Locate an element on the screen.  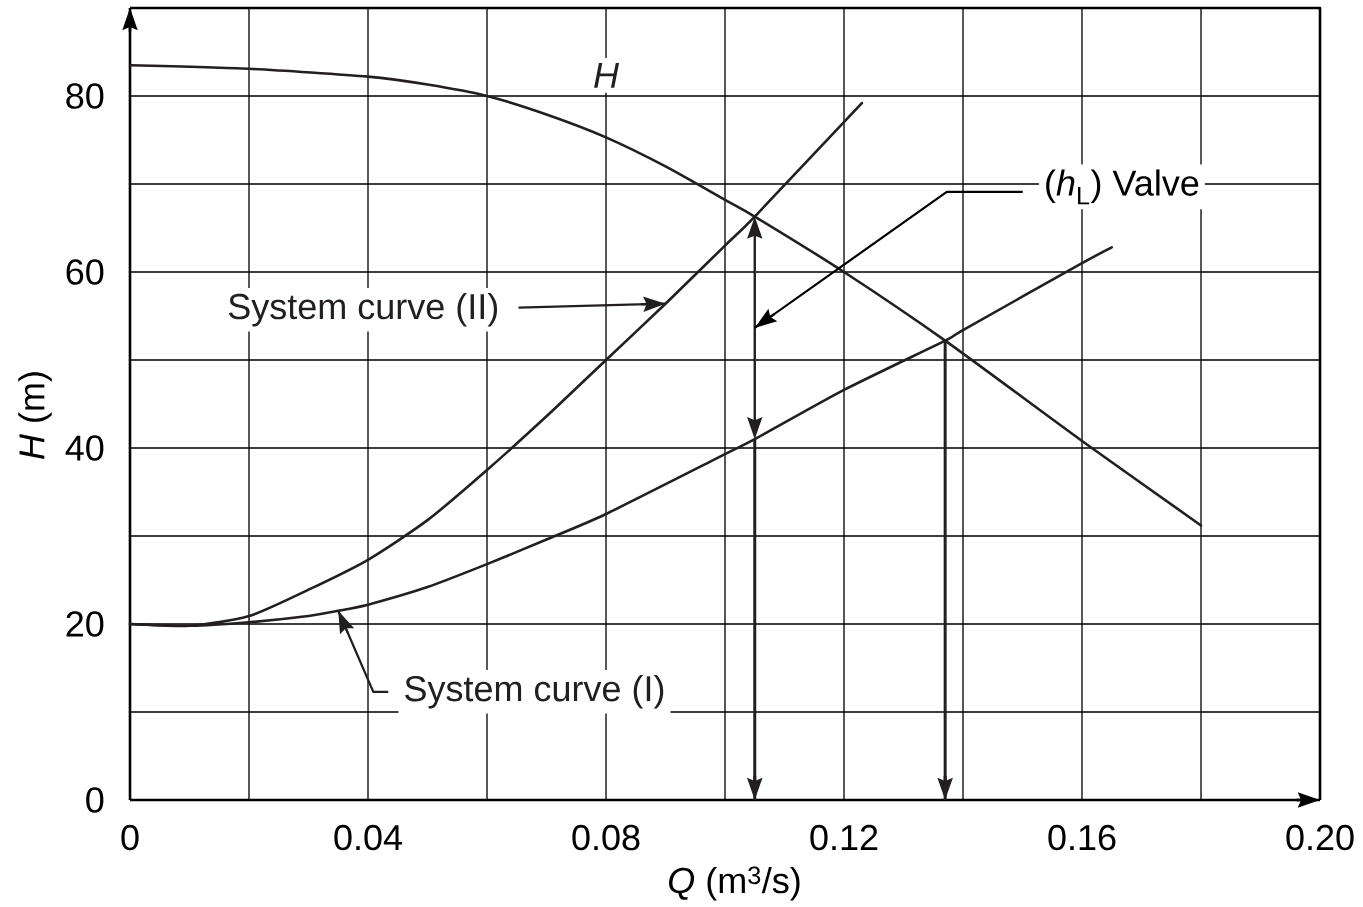
x-tick-label: 0.04 is located at coordinates (368, 837).